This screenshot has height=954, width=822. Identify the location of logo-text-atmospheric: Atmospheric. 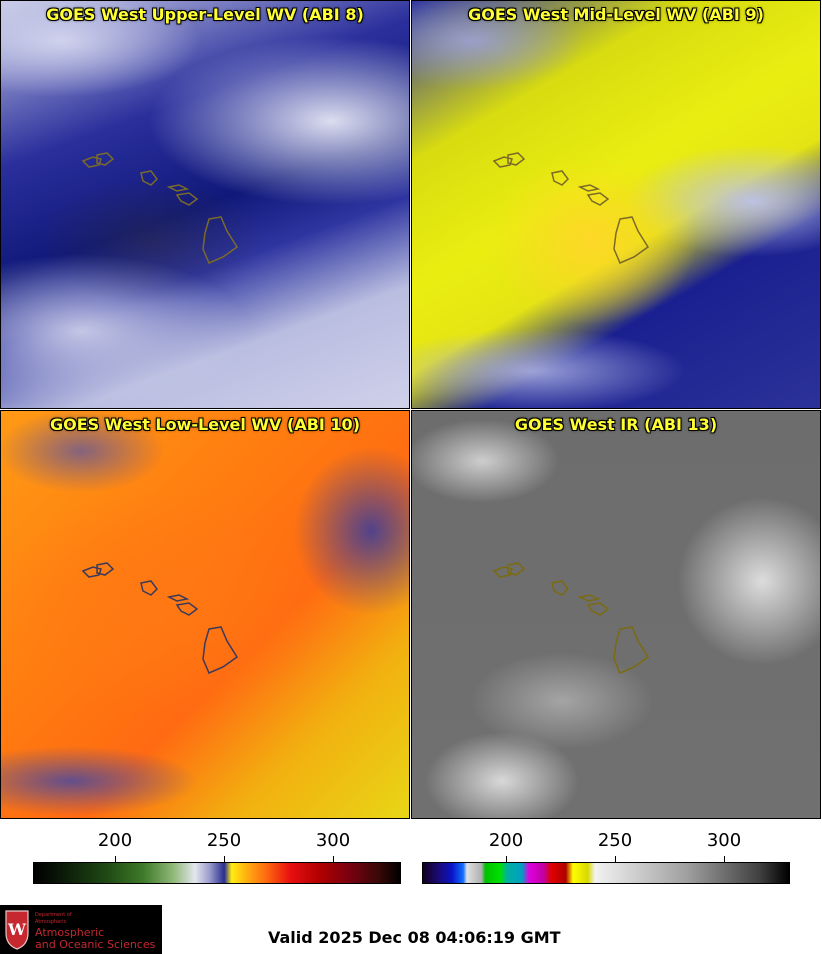
(70, 932).